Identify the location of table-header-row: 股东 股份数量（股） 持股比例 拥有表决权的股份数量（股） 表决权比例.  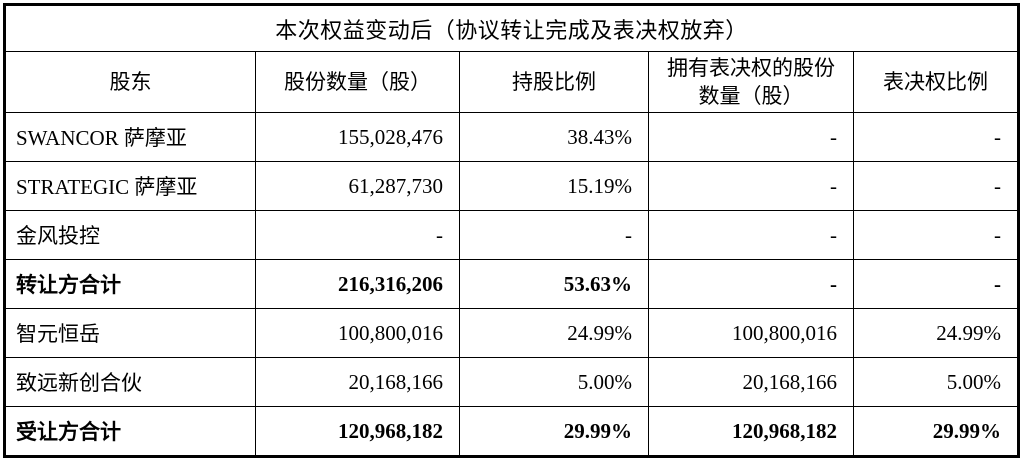
(512, 82).